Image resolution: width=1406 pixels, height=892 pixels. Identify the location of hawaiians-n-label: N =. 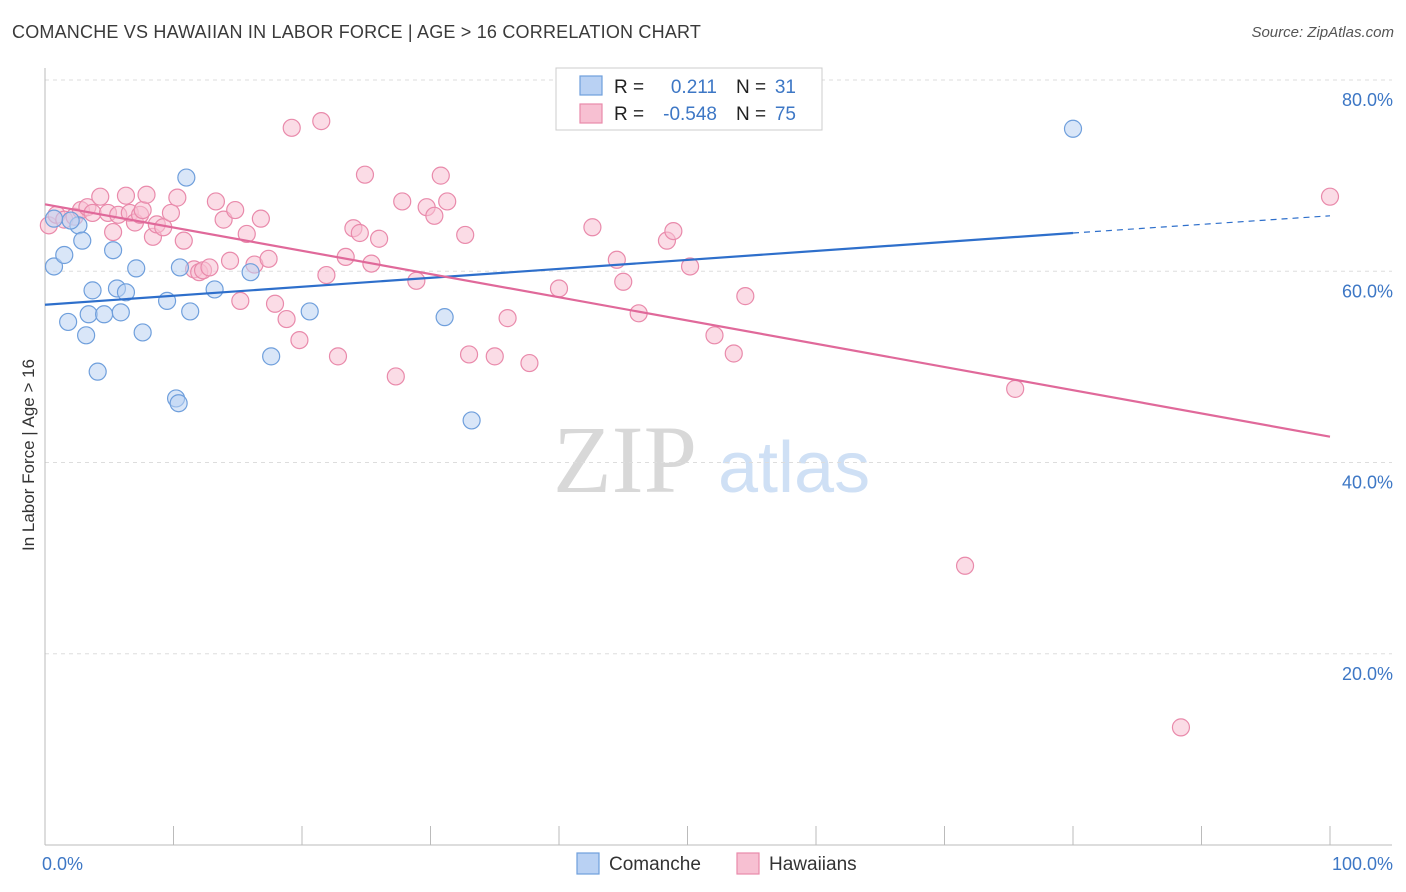
(751, 114).